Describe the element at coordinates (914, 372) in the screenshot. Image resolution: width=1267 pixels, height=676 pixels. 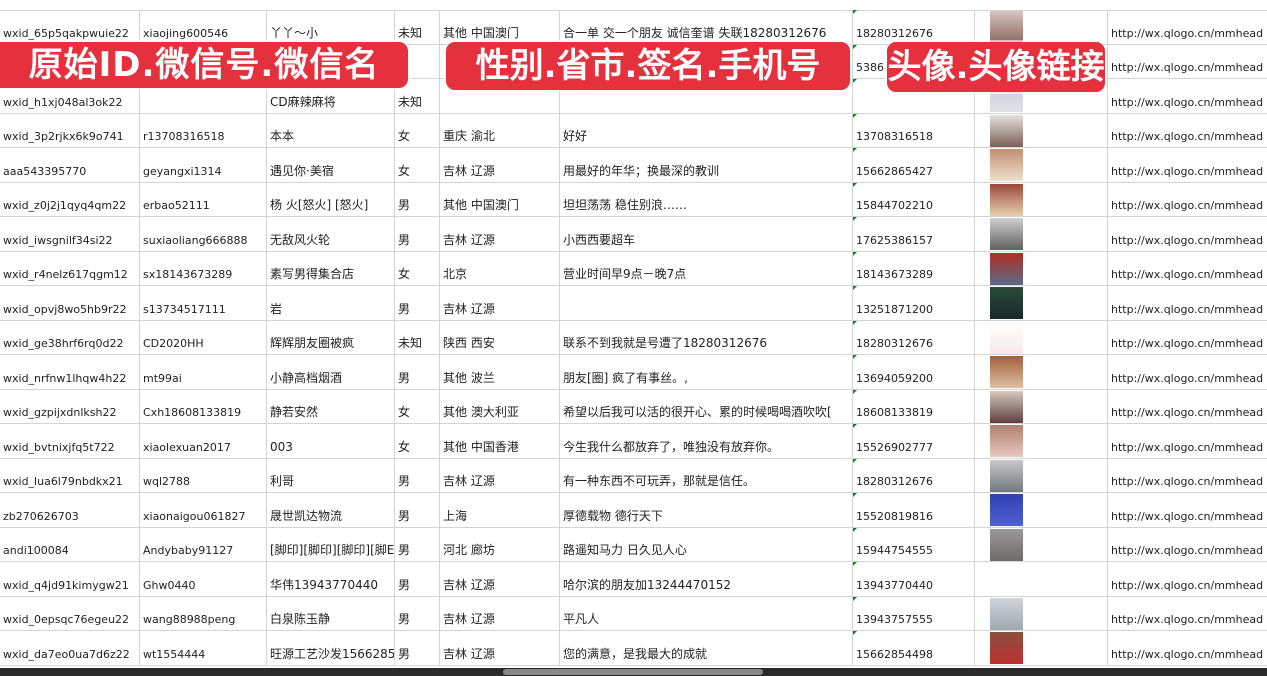
I see `phone-cell: 13694059200` at that location.